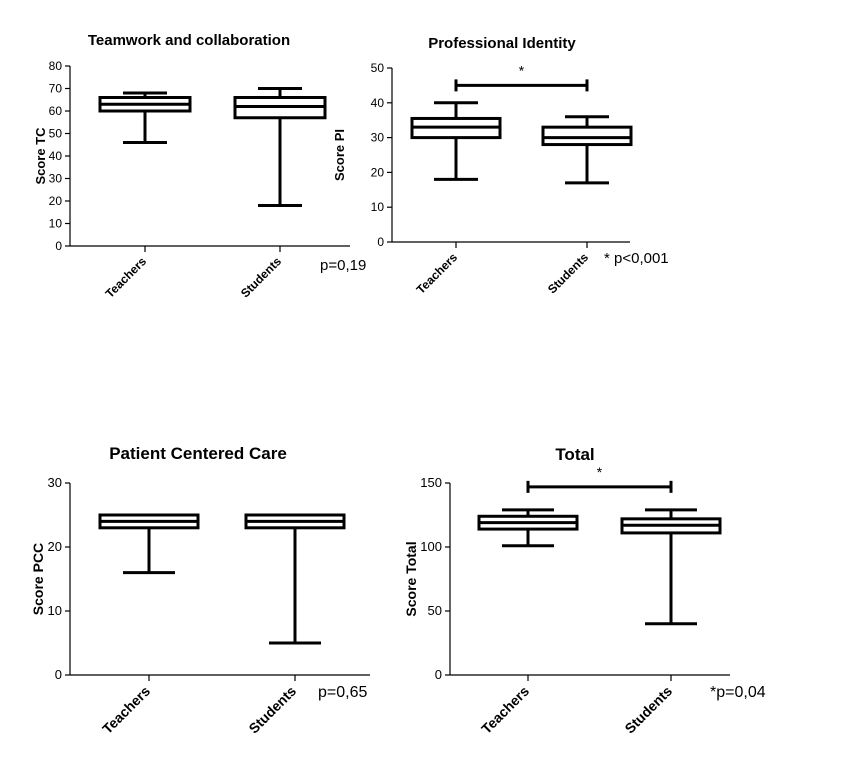 This screenshot has height=770, width=850. What do you see at coordinates (198, 453) in the screenshot?
I see `chart-title: Patient Centered Care` at bounding box center [198, 453].